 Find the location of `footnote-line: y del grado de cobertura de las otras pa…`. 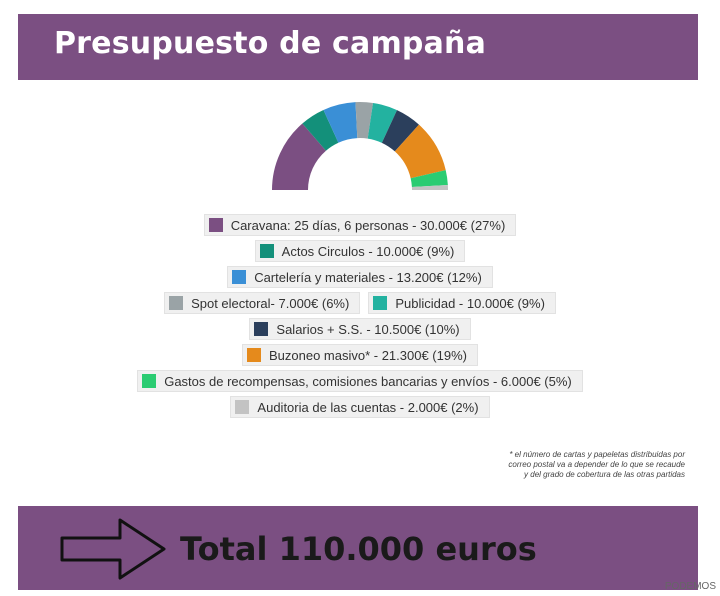

footnote-line: y del grado de cobertura de las otras pa… is located at coordinates (604, 474).